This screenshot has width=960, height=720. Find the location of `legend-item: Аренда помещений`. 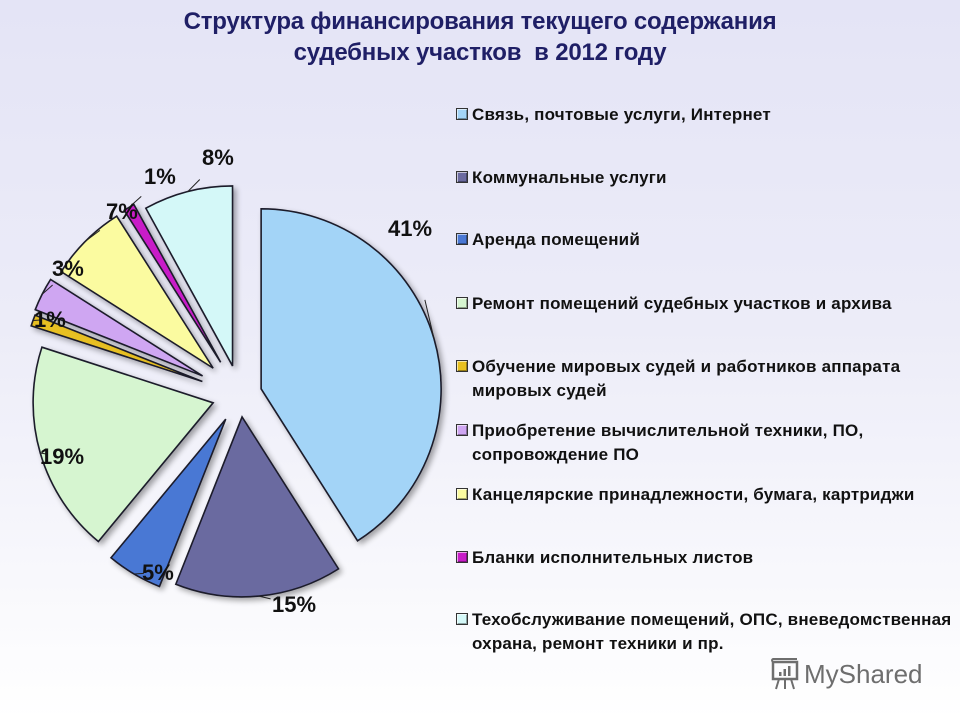

legend-item: Аренда помещений is located at coordinates (708, 240).